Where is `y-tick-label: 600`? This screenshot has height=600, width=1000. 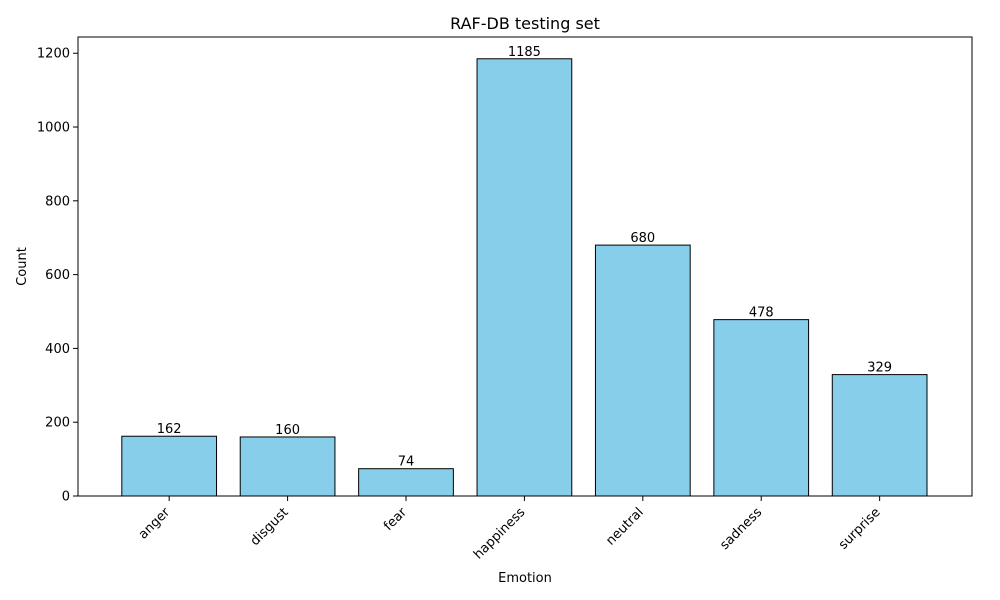
y-tick-label: 600 is located at coordinates (57, 275).